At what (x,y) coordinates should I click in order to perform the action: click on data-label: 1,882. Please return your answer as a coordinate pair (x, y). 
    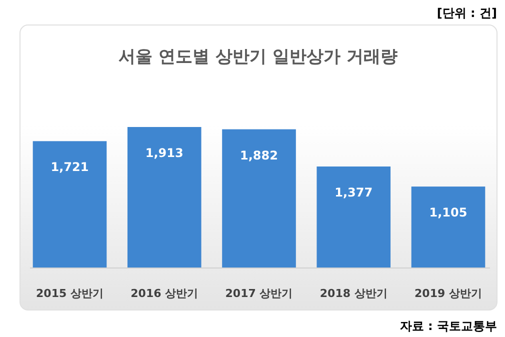
    Looking at the image, I should click on (259, 155).